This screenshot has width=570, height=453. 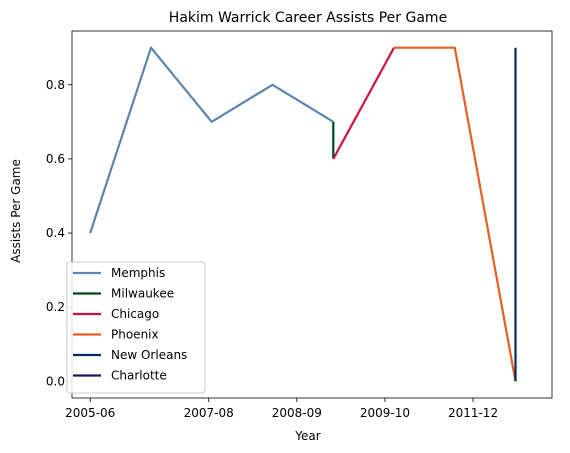 What do you see at coordinates (55, 307) in the screenshot?
I see `y-tick-label: 0.2` at bounding box center [55, 307].